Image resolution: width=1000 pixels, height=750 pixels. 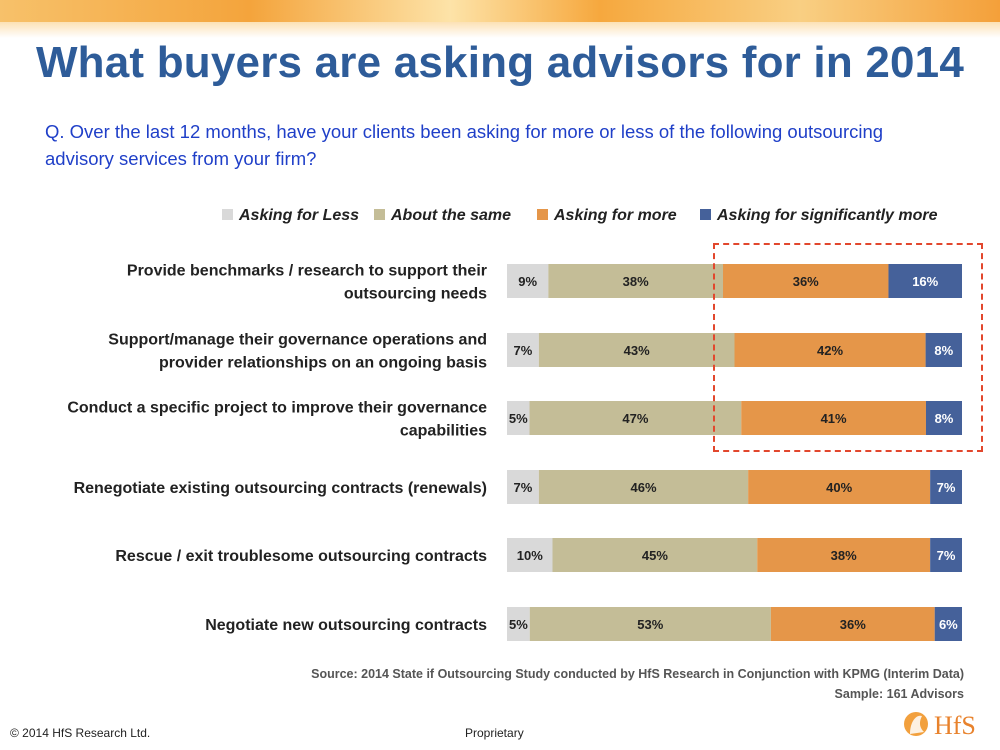 I want to click on legend-swatch-asking-for-significantly-more, so click(x=705, y=214).